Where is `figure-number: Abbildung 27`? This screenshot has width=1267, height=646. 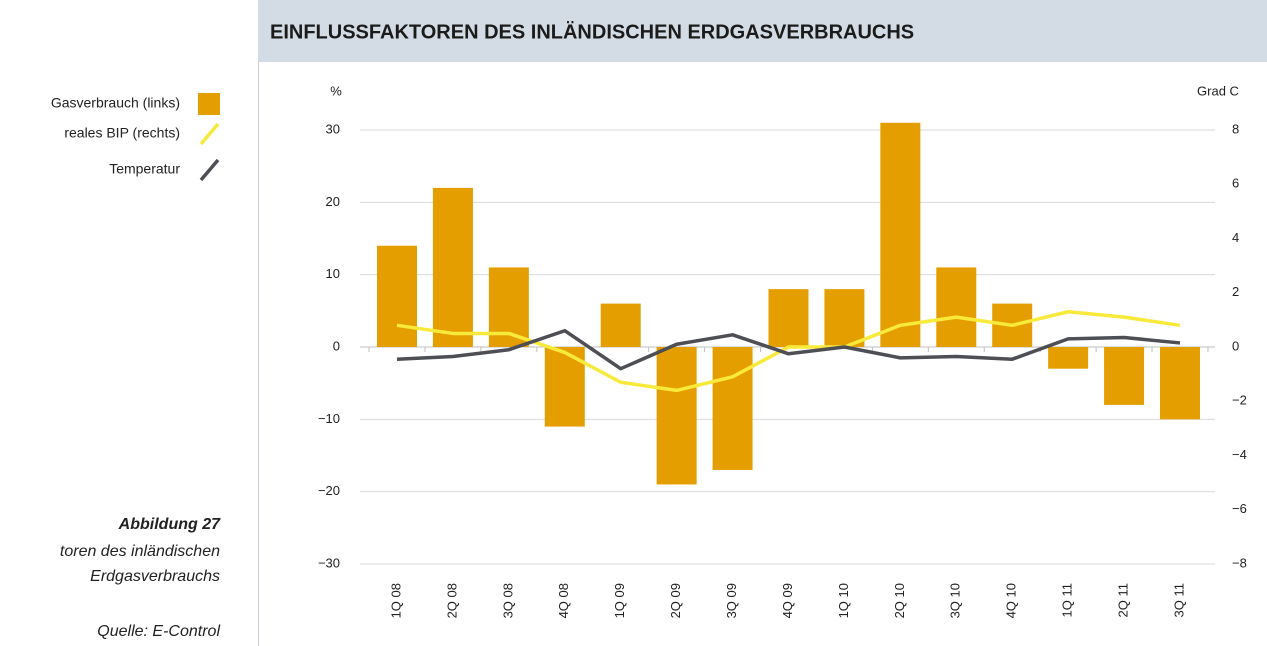 figure-number: Abbildung 27 is located at coordinates (169, 524).